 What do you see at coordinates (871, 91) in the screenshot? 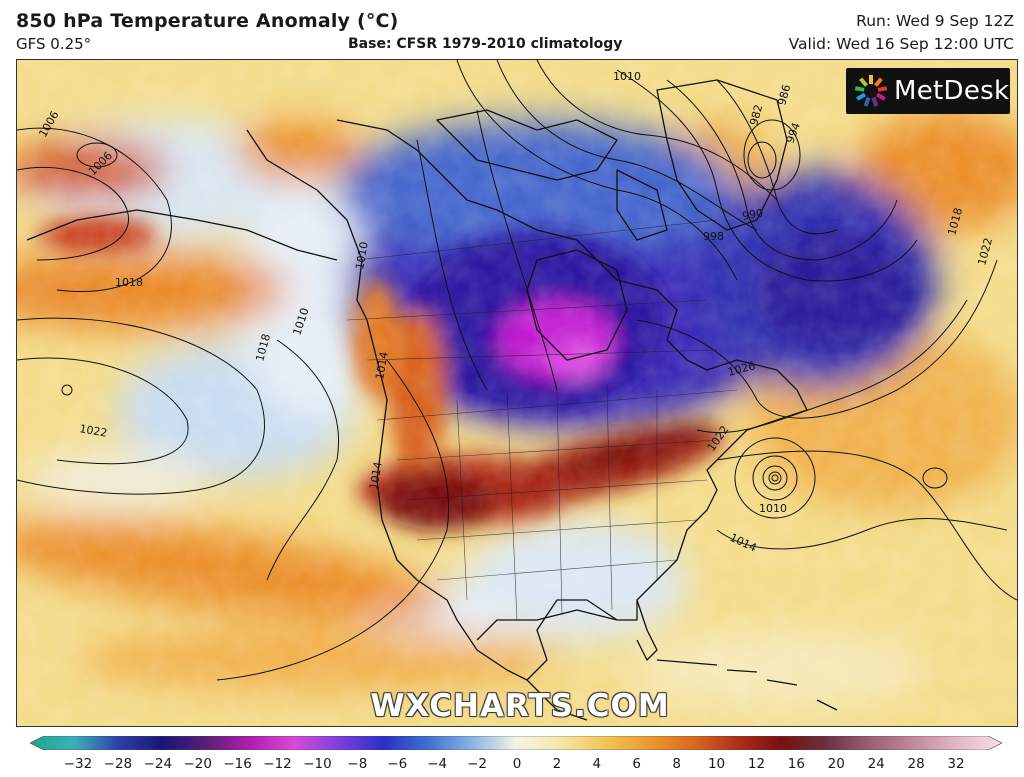
I see `starburst-logo-icon` at bounding box center [871, 91].